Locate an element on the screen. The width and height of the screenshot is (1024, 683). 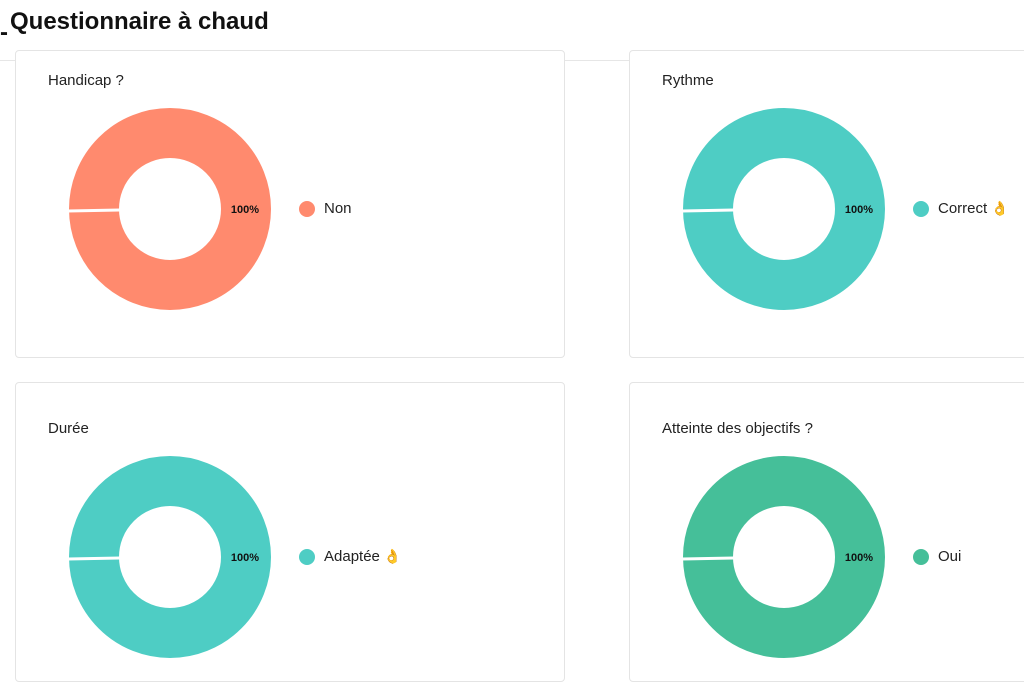
chart-title: Atteinte des objectifs ? is located at coordinates (737, 428).